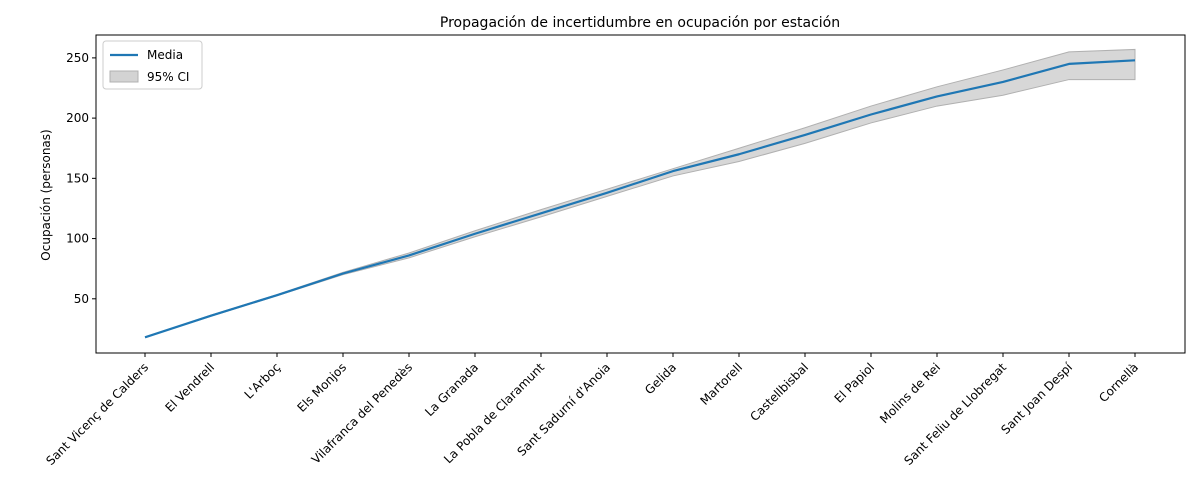  Describe the element at coordinates (855, 383) in the screenshot. I see `x-tick-label: El Papiol` at that location.